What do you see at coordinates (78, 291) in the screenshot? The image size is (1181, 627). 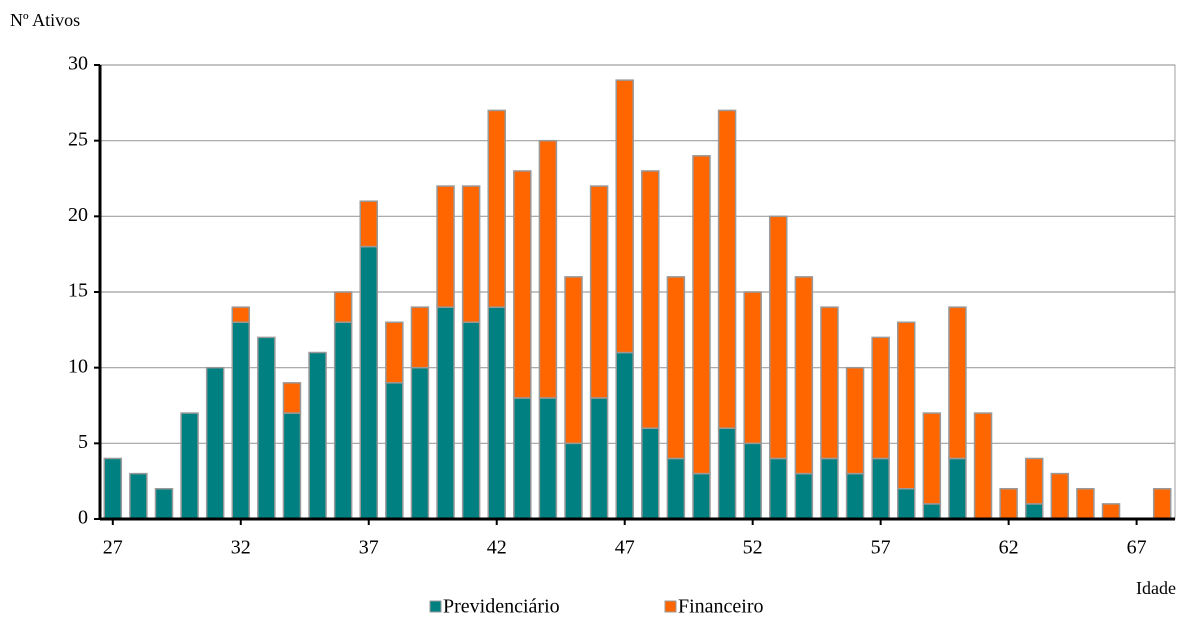 I see `y-tick-label: 15` at bounding box center [78, 291].